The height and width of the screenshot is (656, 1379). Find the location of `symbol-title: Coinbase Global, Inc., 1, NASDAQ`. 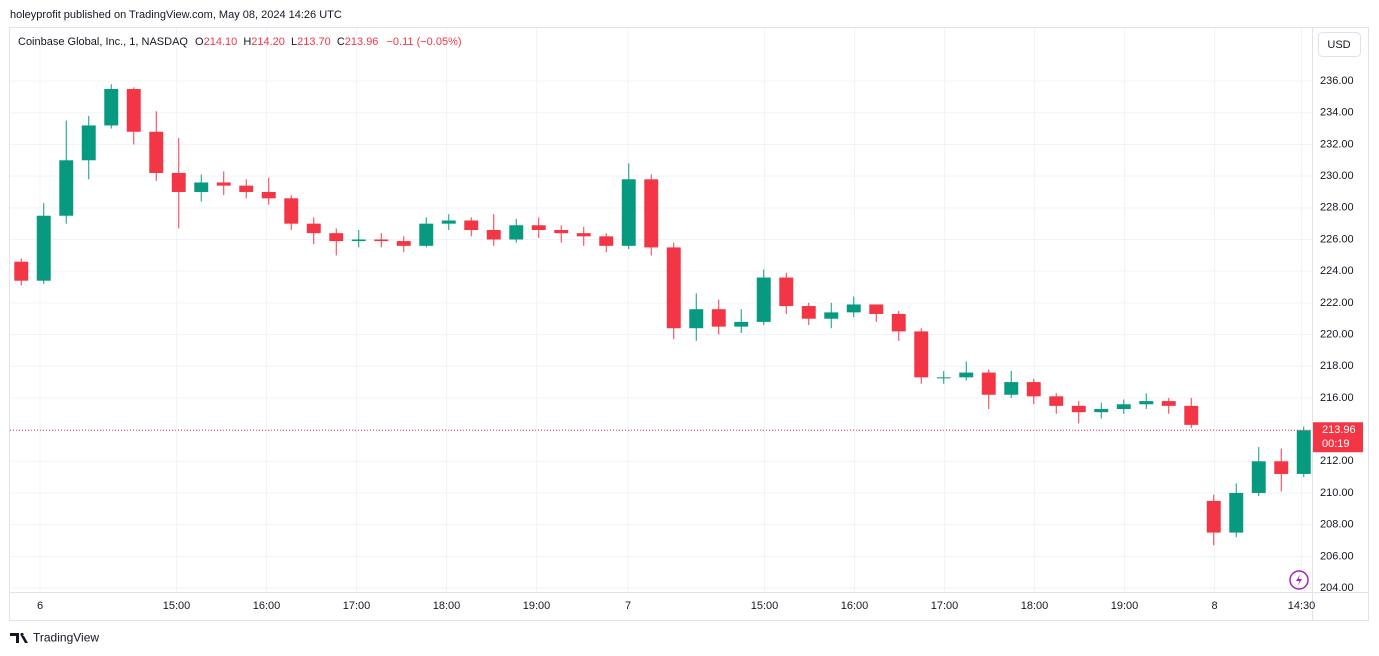

symbol-title: Coinbase Global, Inc., 1, NASDAQ is located at coordinates (103, 42).